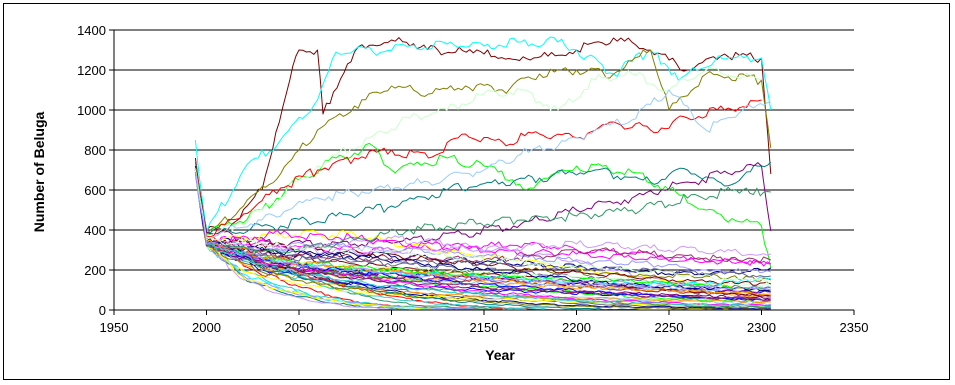 Image resolution: width=955 pixels, height=385 pixels. Describe the element at coordinates (761, 327) in the screenshot. I see `x-tick-label-2300: 2300` at that location.